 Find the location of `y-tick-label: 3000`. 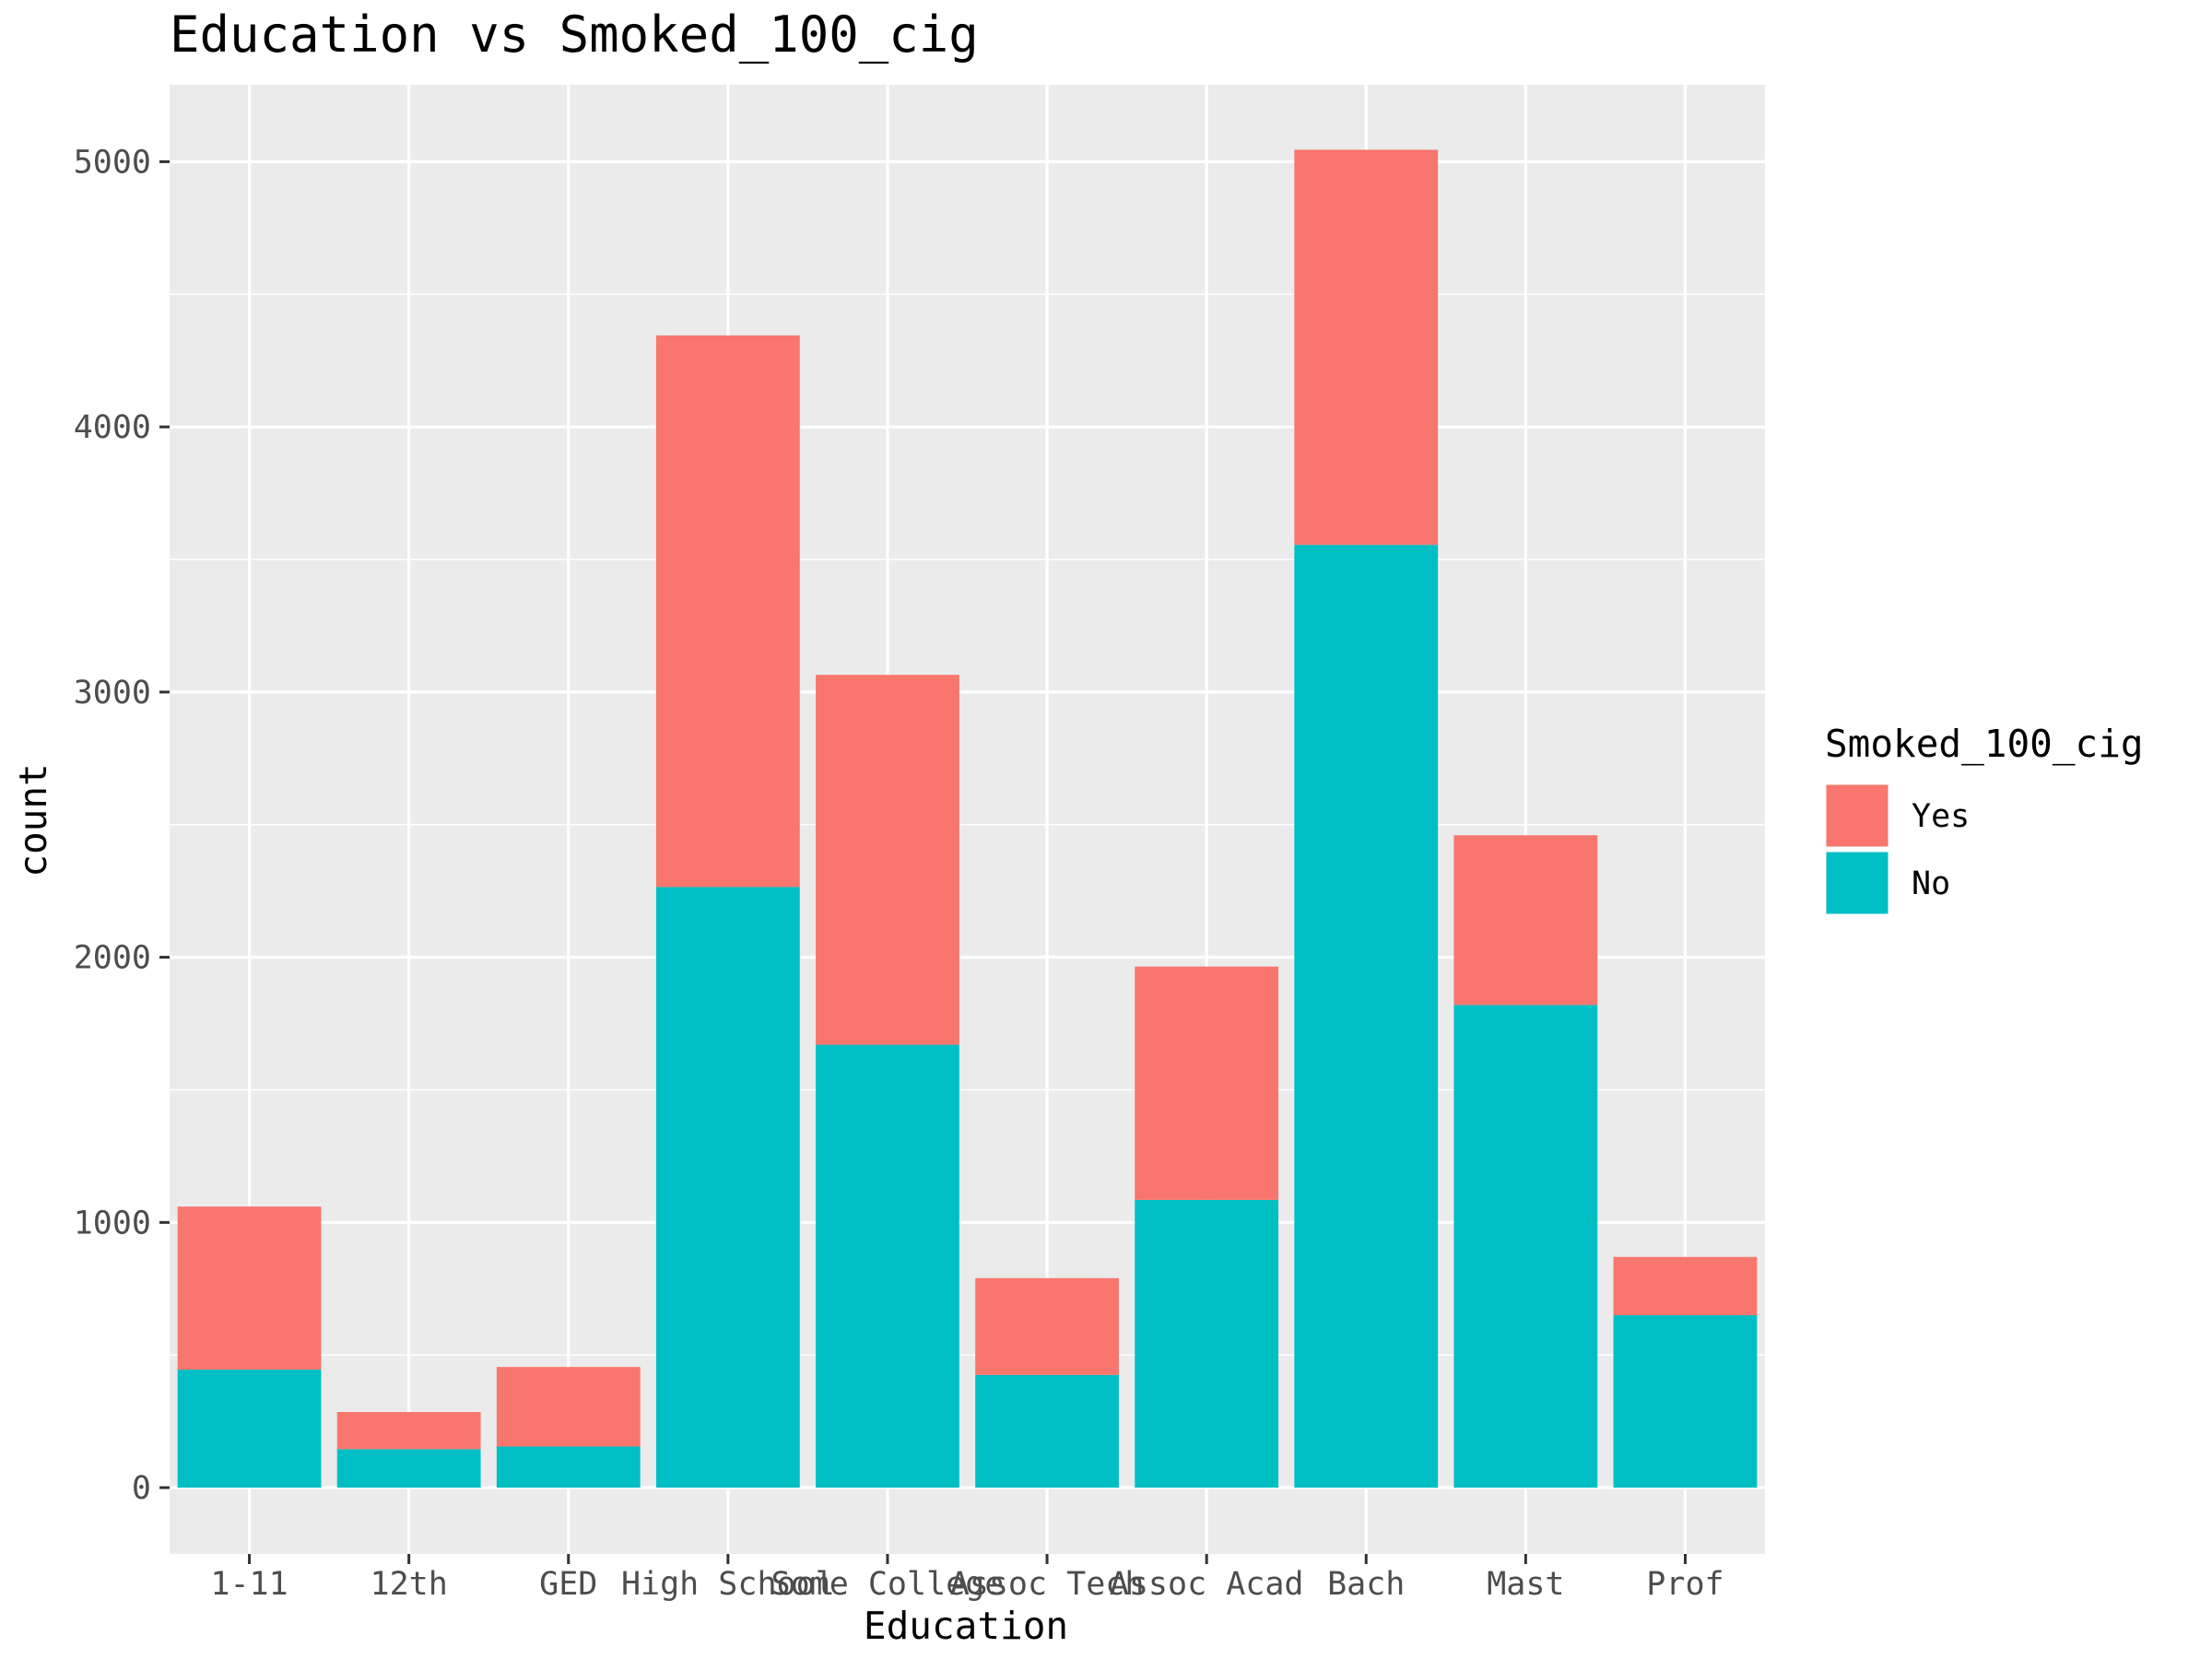

y-tick-label: 3000 is located at coordinates (112, 693).